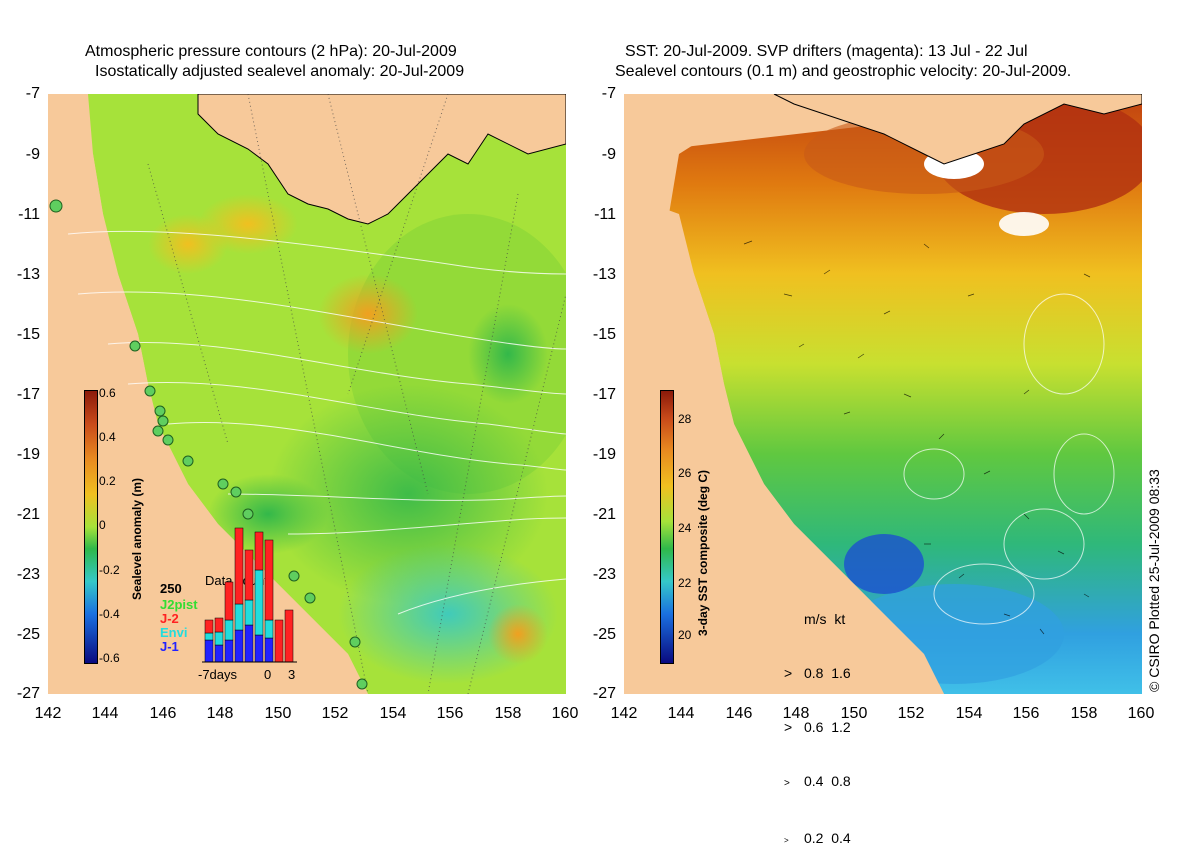 The height and width of the screenshot is (868, 1200). Describe the element at coordinates (218, 674) in the screenshot. I see `data-count-x-label: -7days` at that location.